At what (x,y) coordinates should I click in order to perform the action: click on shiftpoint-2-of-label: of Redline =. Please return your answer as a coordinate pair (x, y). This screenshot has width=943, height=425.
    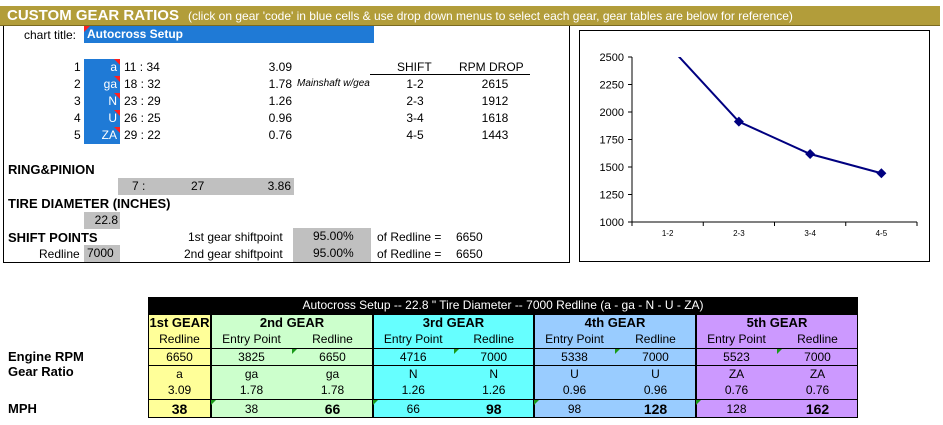
    Looking at the image, I should click on (409, 254).